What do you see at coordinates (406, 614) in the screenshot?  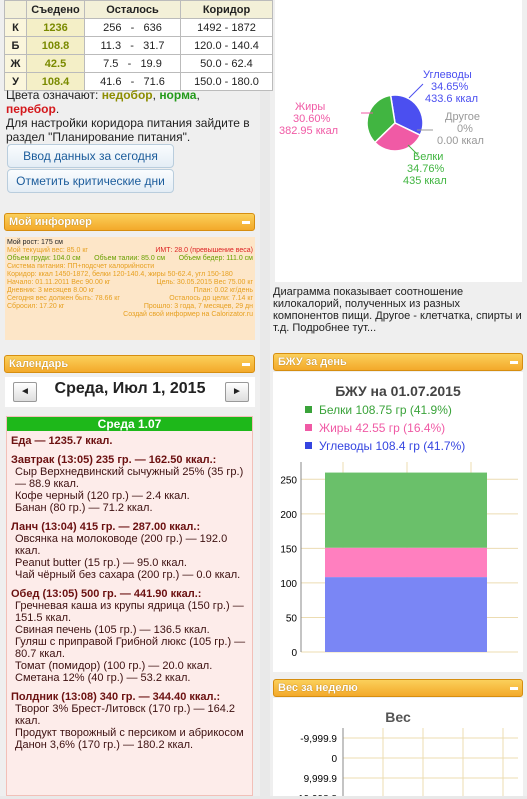 I see `bju-bar-carbs` at bounding box center [406, 614].